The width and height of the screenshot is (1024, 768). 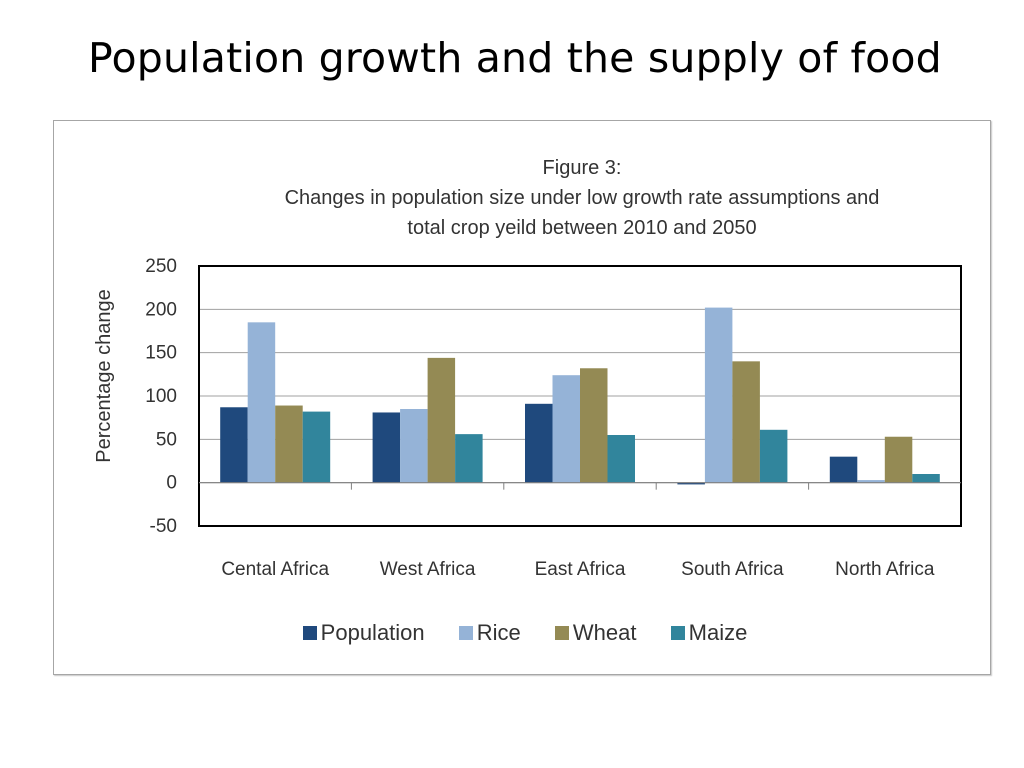 I want to click on chart-title-line-1: Figure 3:, so click(x=582, y=168).